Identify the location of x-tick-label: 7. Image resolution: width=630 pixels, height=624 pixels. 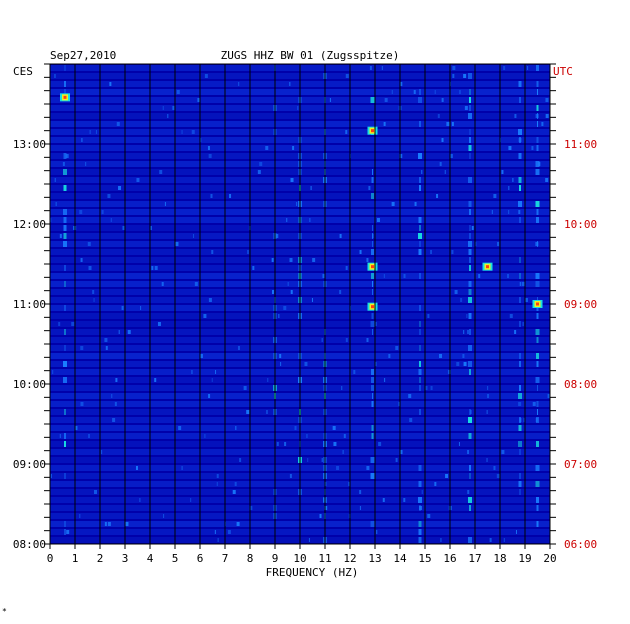
(225, 558).